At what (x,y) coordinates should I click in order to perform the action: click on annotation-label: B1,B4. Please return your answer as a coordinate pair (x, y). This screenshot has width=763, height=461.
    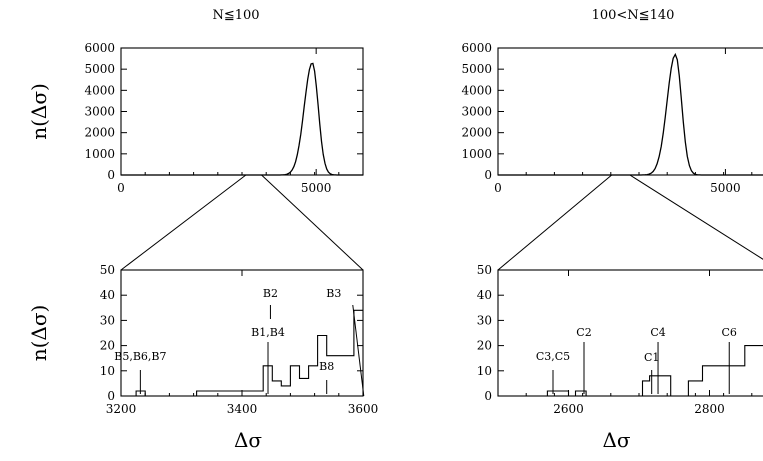
    Looking at the image, I should click on (268, 332).